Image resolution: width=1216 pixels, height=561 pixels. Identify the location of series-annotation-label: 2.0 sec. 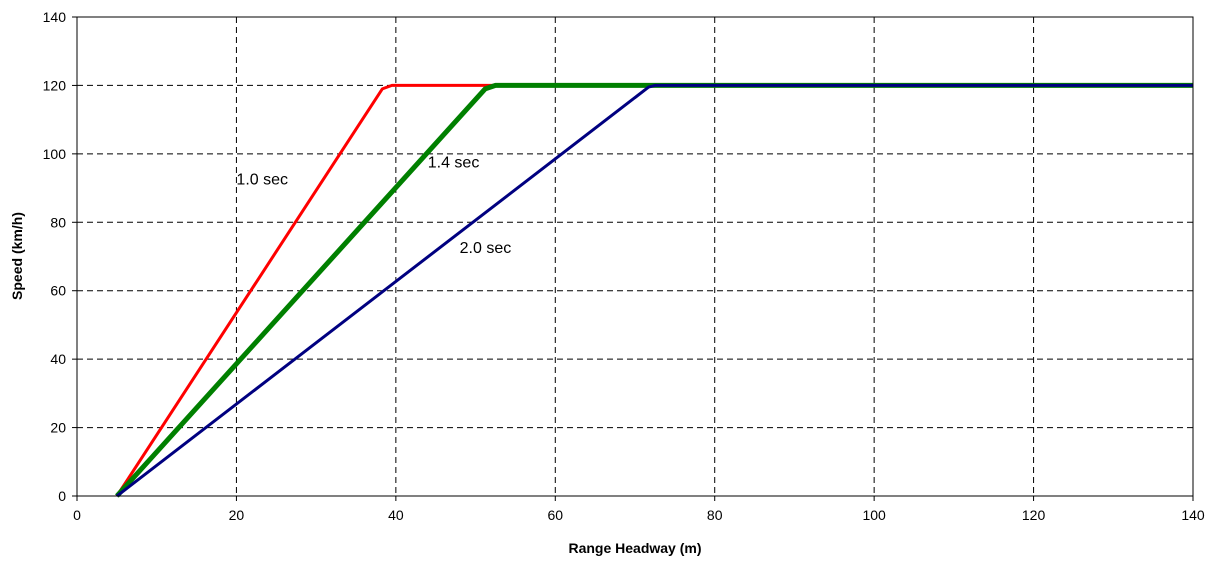
(486, 248).